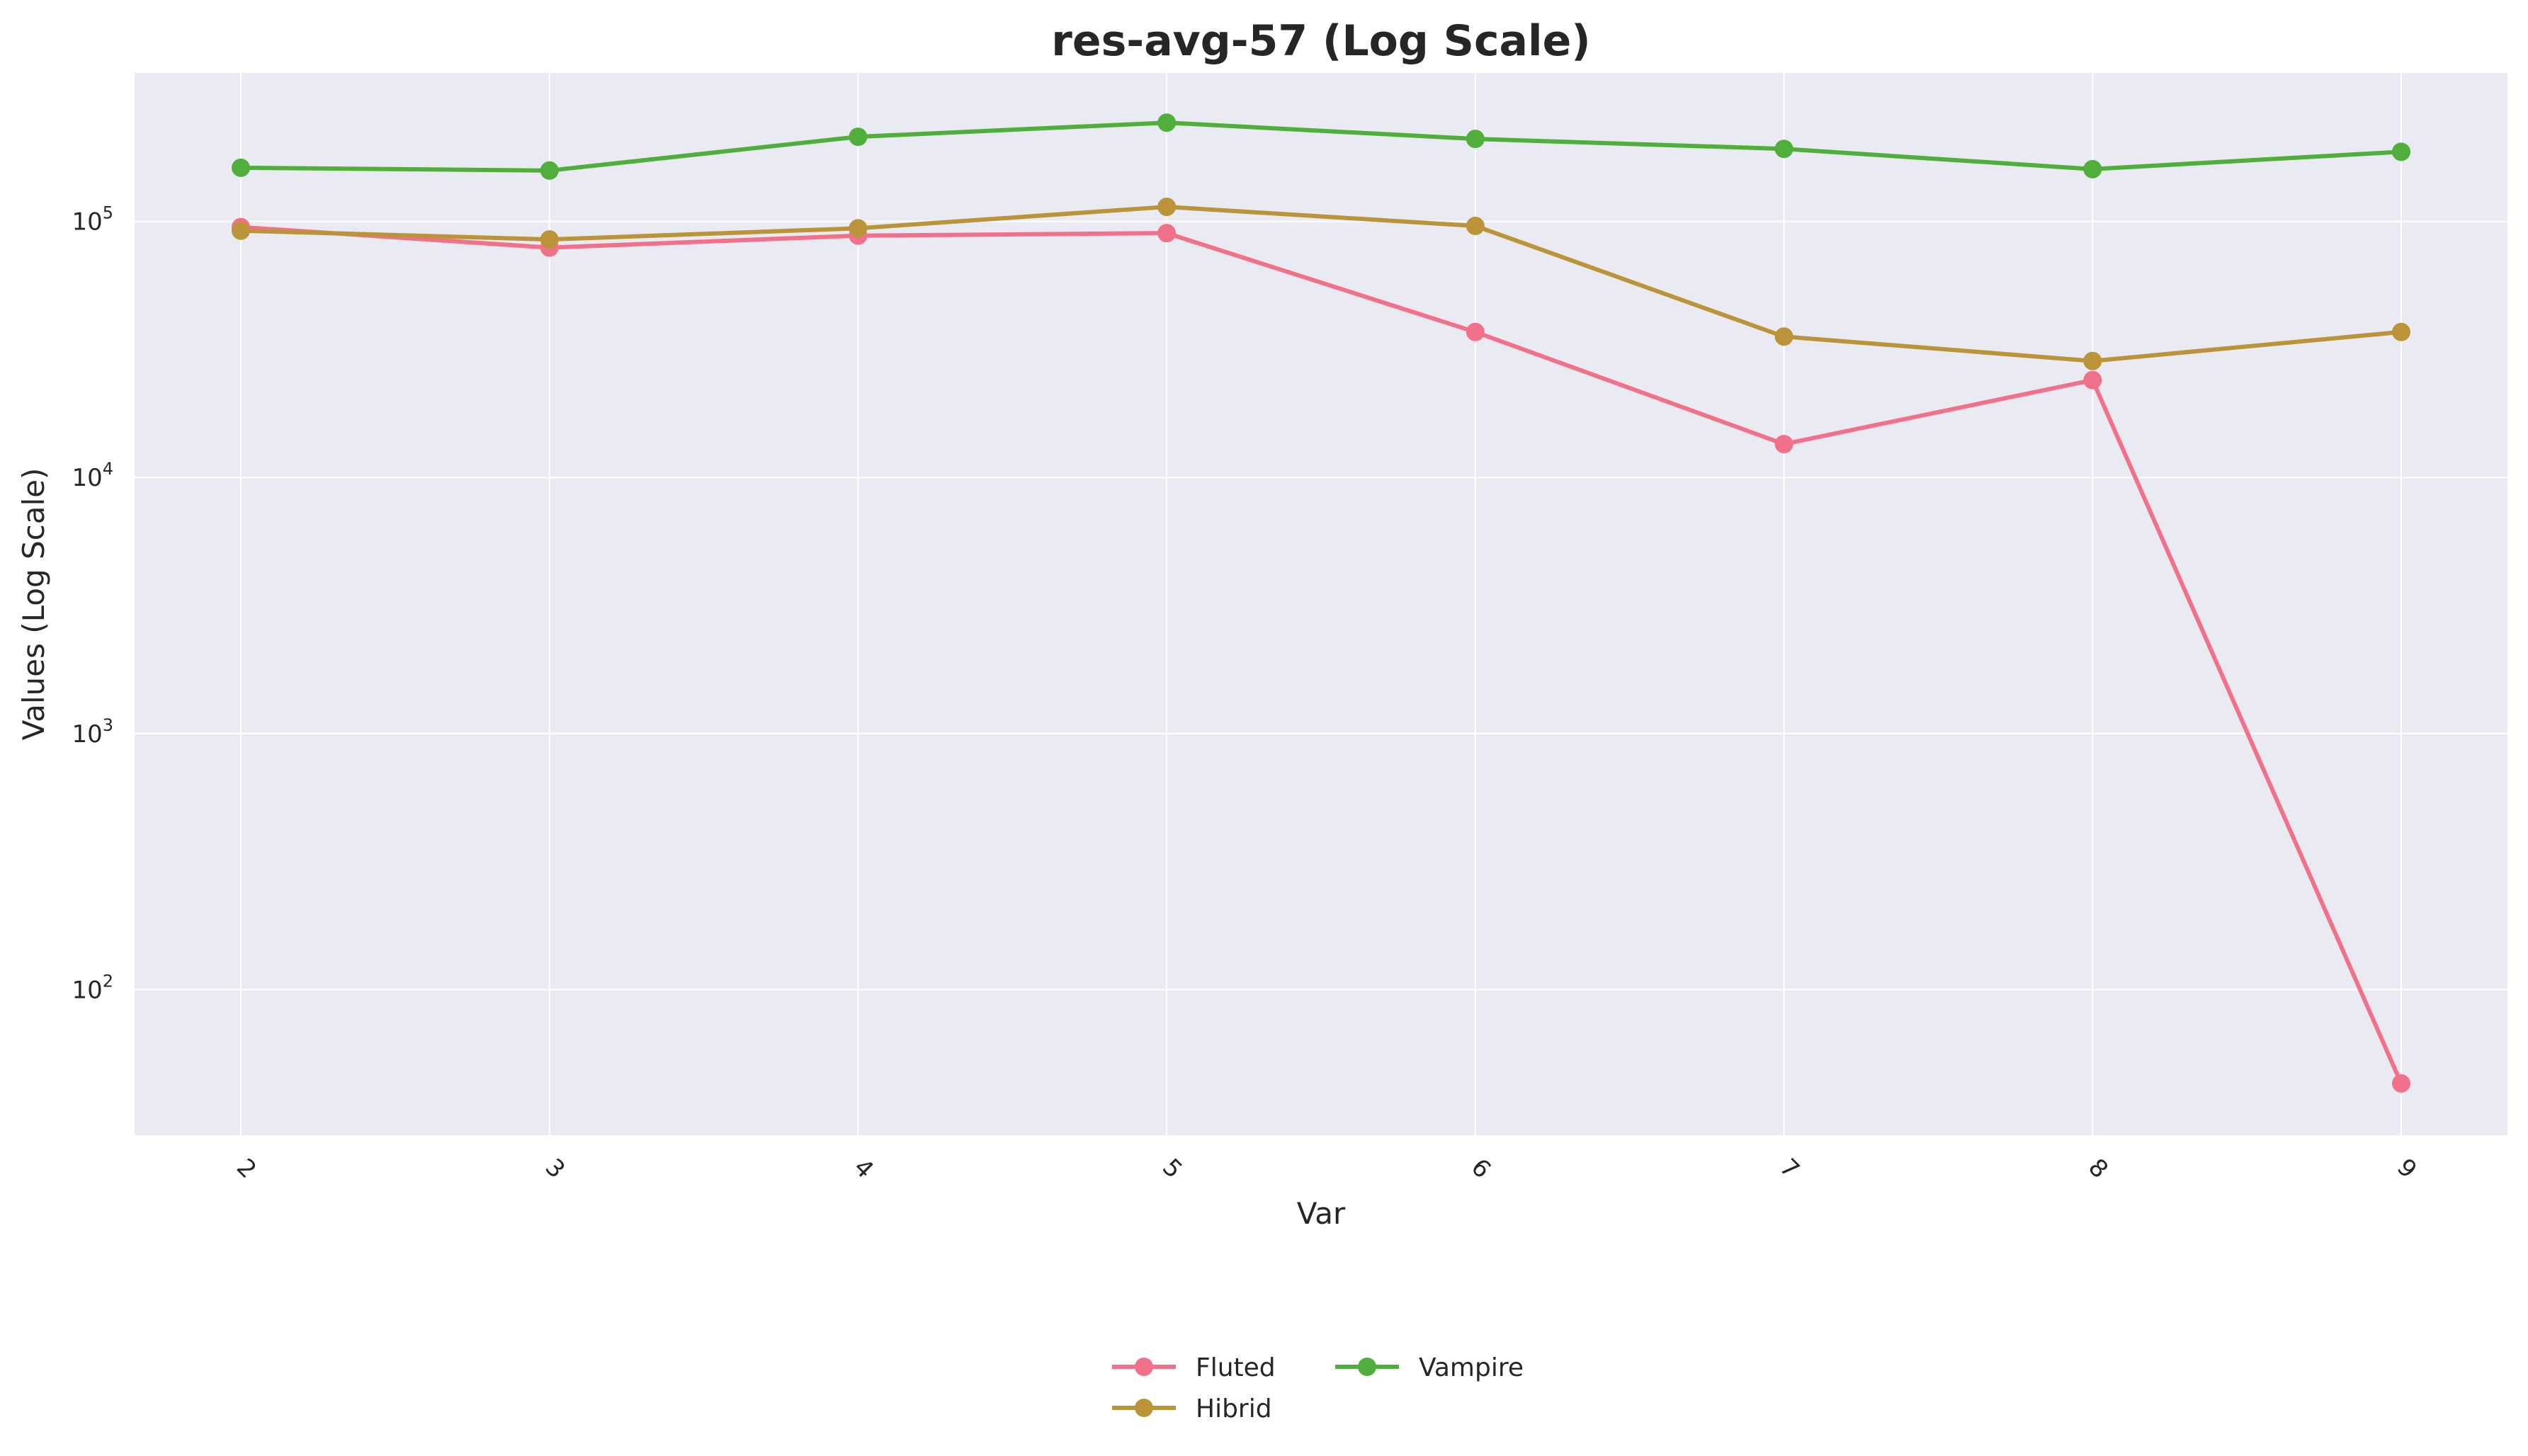 The width and height of the screenshot is (2528, 1456). Describe the element at coordinates (1236, 1367) in the screenshot. I see `legend-label: Fluted` at that location.